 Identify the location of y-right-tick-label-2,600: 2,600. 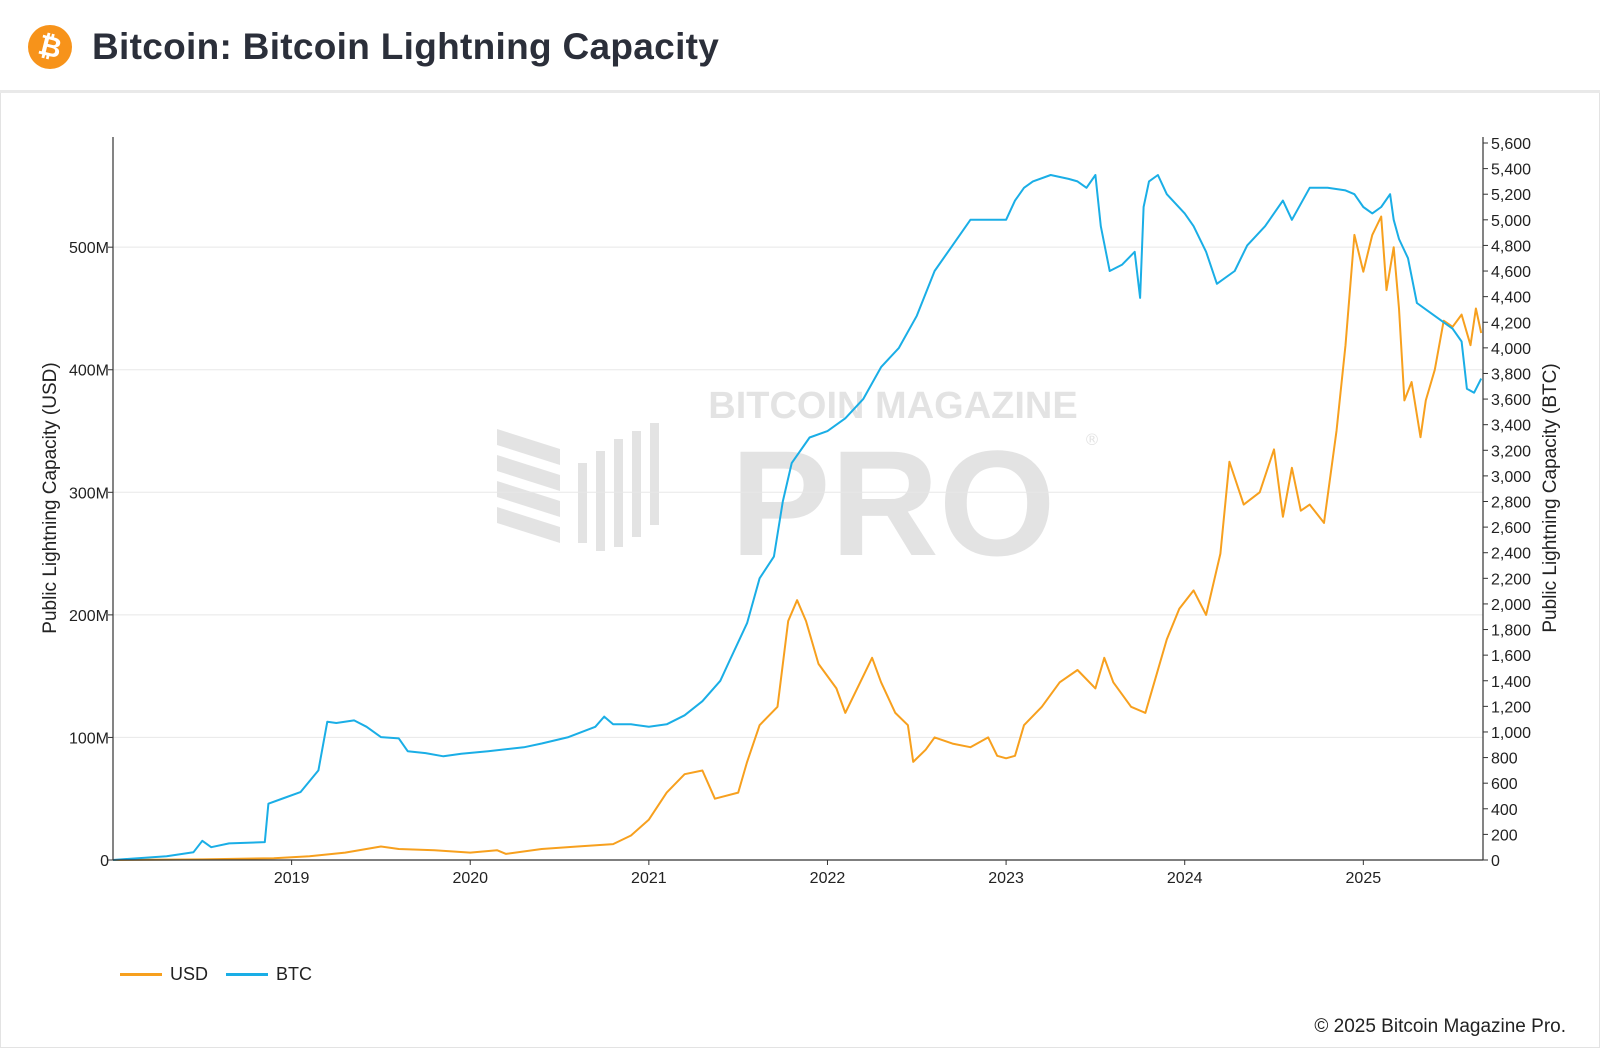
(1511, 528).